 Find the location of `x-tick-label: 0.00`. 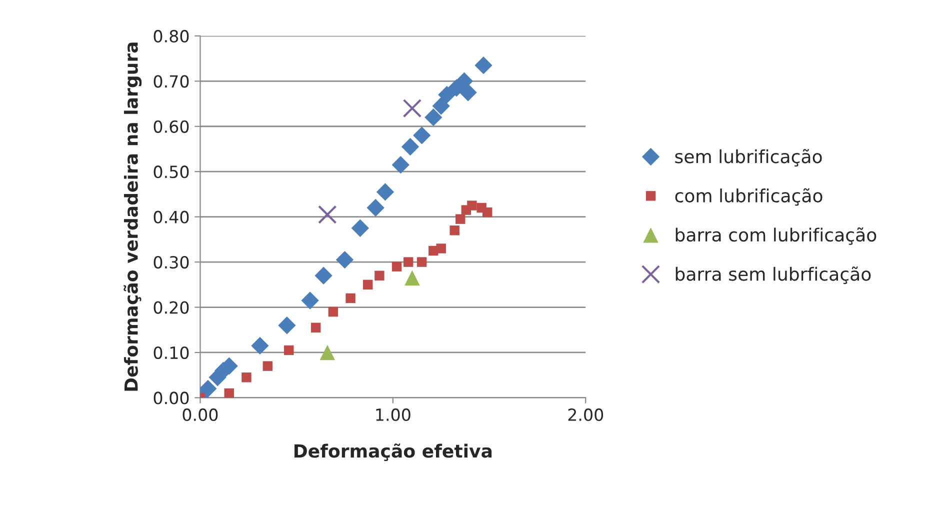

x-tick-label: 0.00 is located at coordinates (200, 415).